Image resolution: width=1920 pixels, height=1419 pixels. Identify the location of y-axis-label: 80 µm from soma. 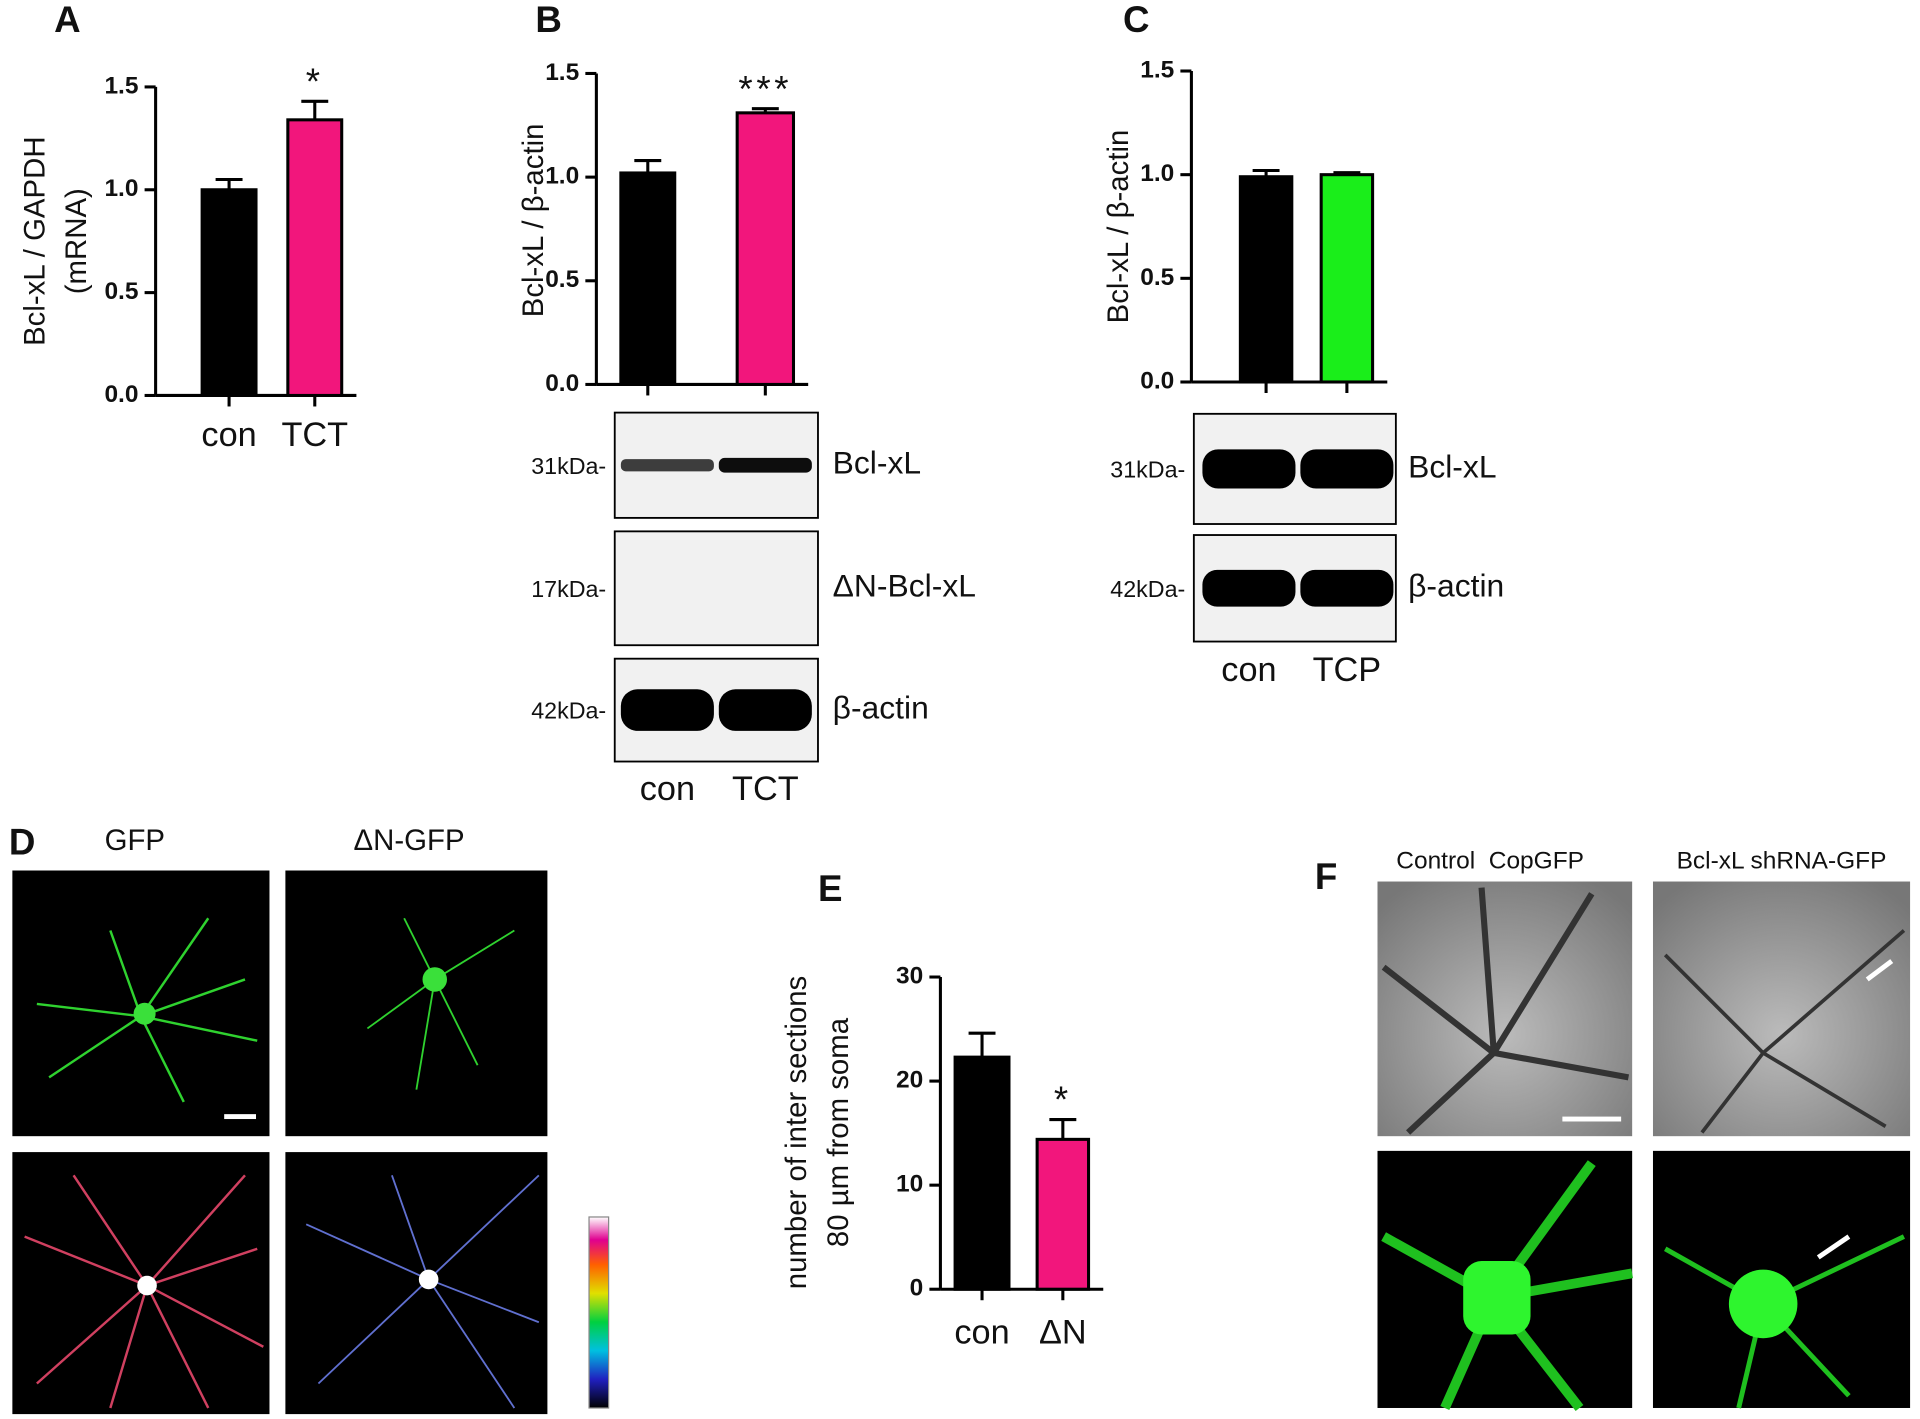
(838, 1132).